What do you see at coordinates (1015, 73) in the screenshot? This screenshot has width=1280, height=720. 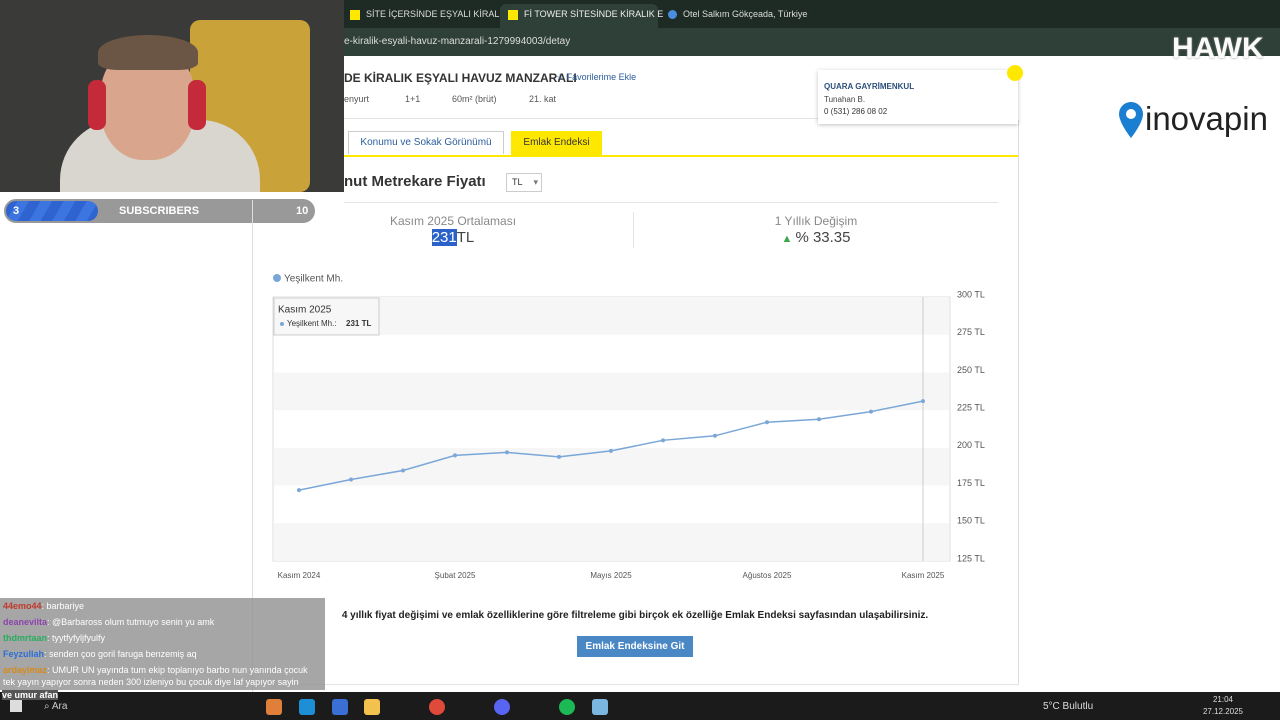 I see `badge` at bounding box center [1015, 73].